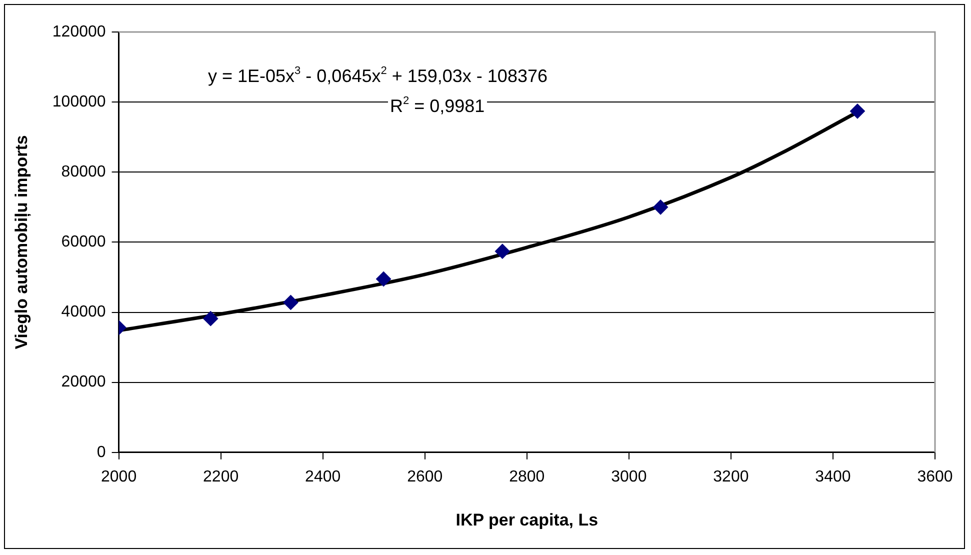  What do you see at coordinates (221, 477) in the screenshot?
I see `x-tick-label: 2200` at bounding box center [221, 477].